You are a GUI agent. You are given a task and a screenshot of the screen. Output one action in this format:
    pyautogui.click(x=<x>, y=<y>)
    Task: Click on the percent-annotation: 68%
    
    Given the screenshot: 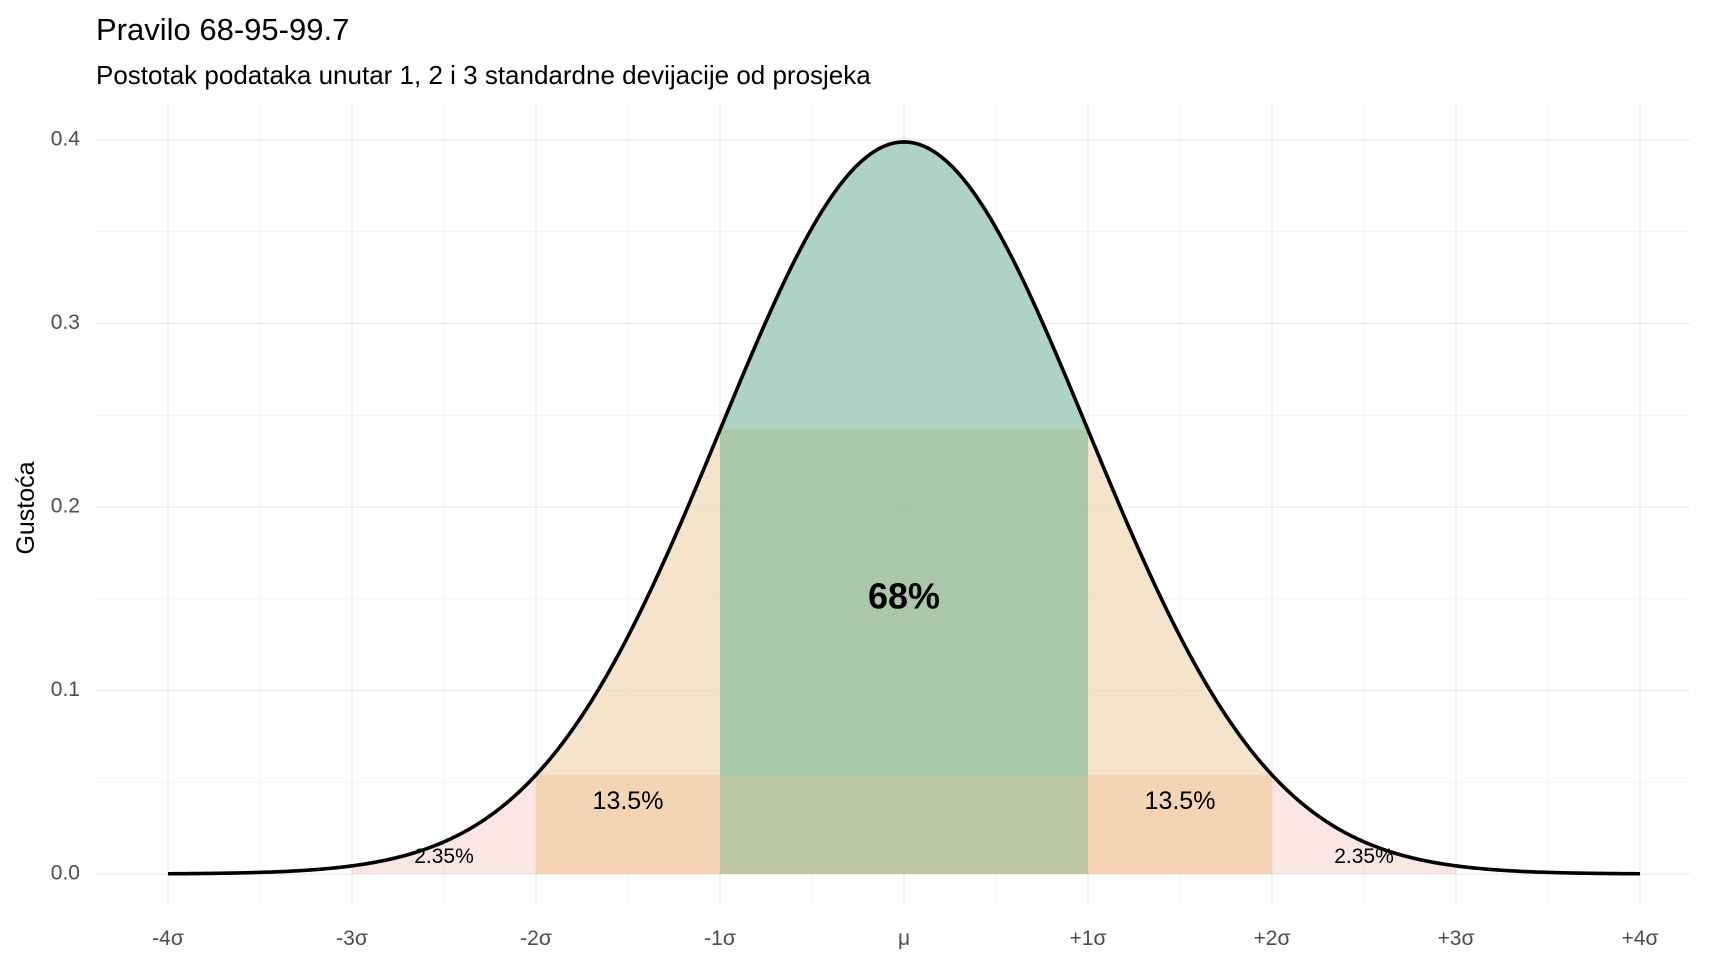 What is the action you would take?
    pyautogui.click(x=904, y=595)
    